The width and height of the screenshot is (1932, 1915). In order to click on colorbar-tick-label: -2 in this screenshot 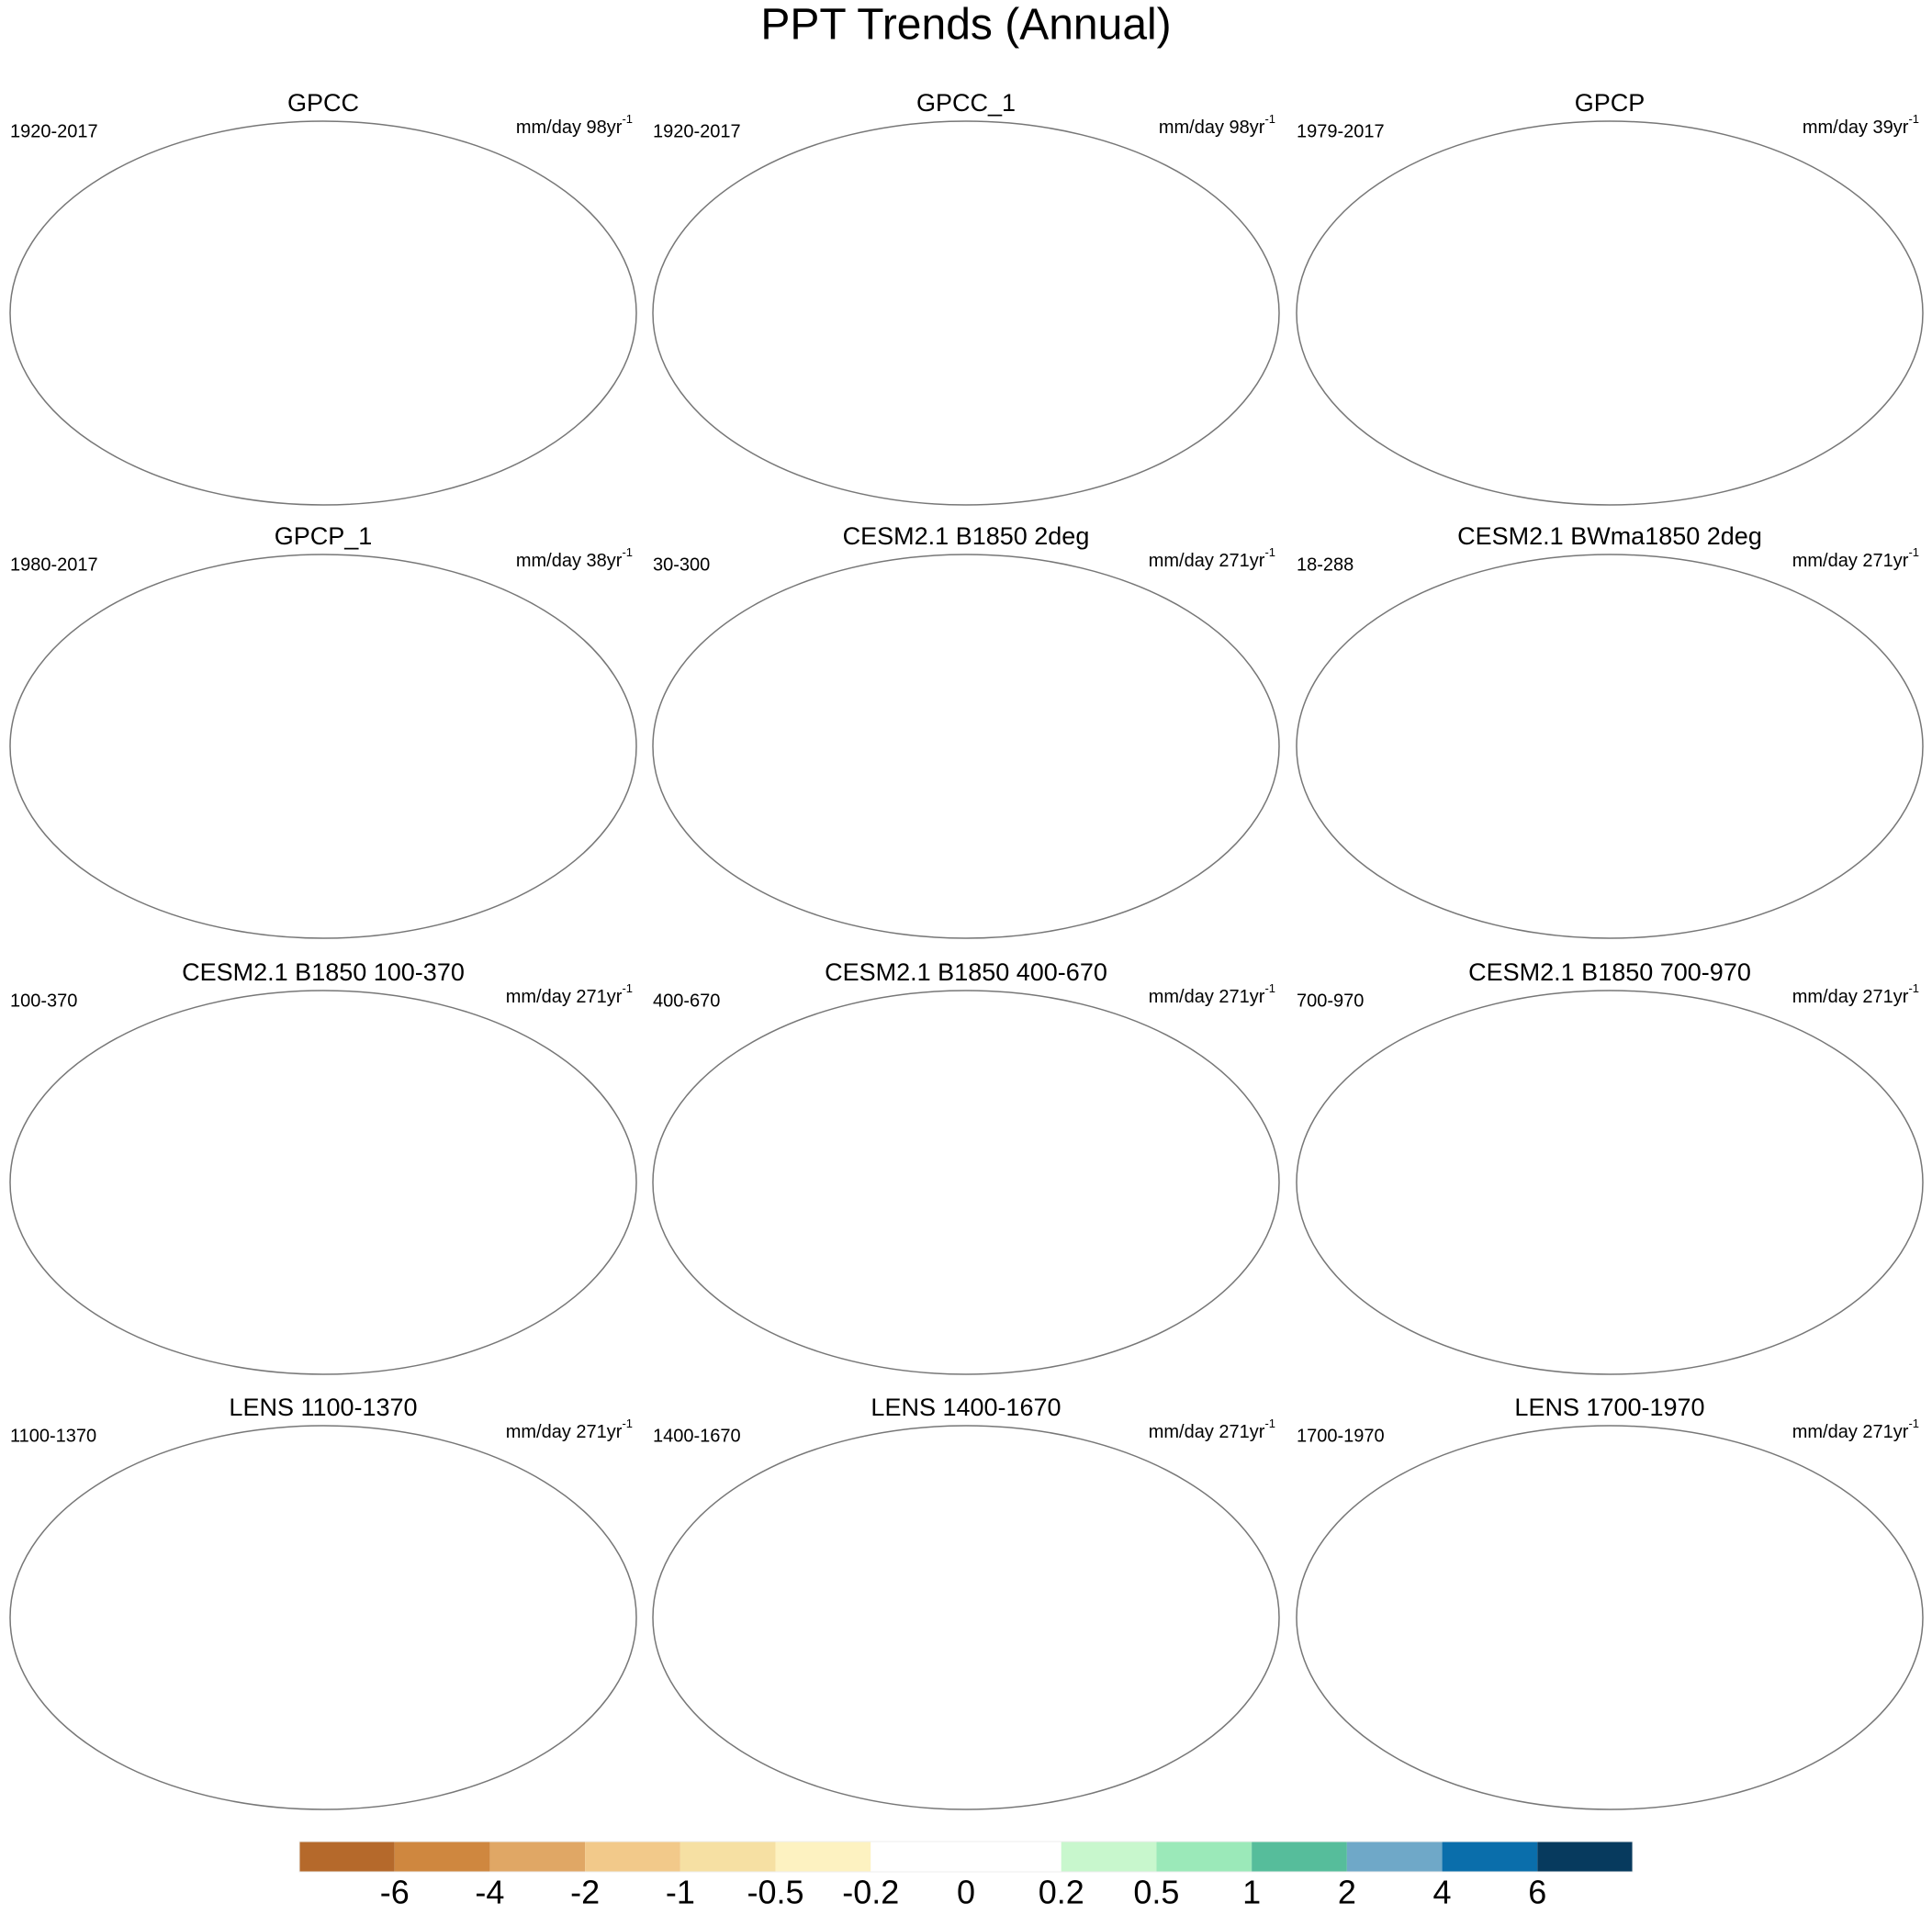, I will do `click(585, 1892)`.